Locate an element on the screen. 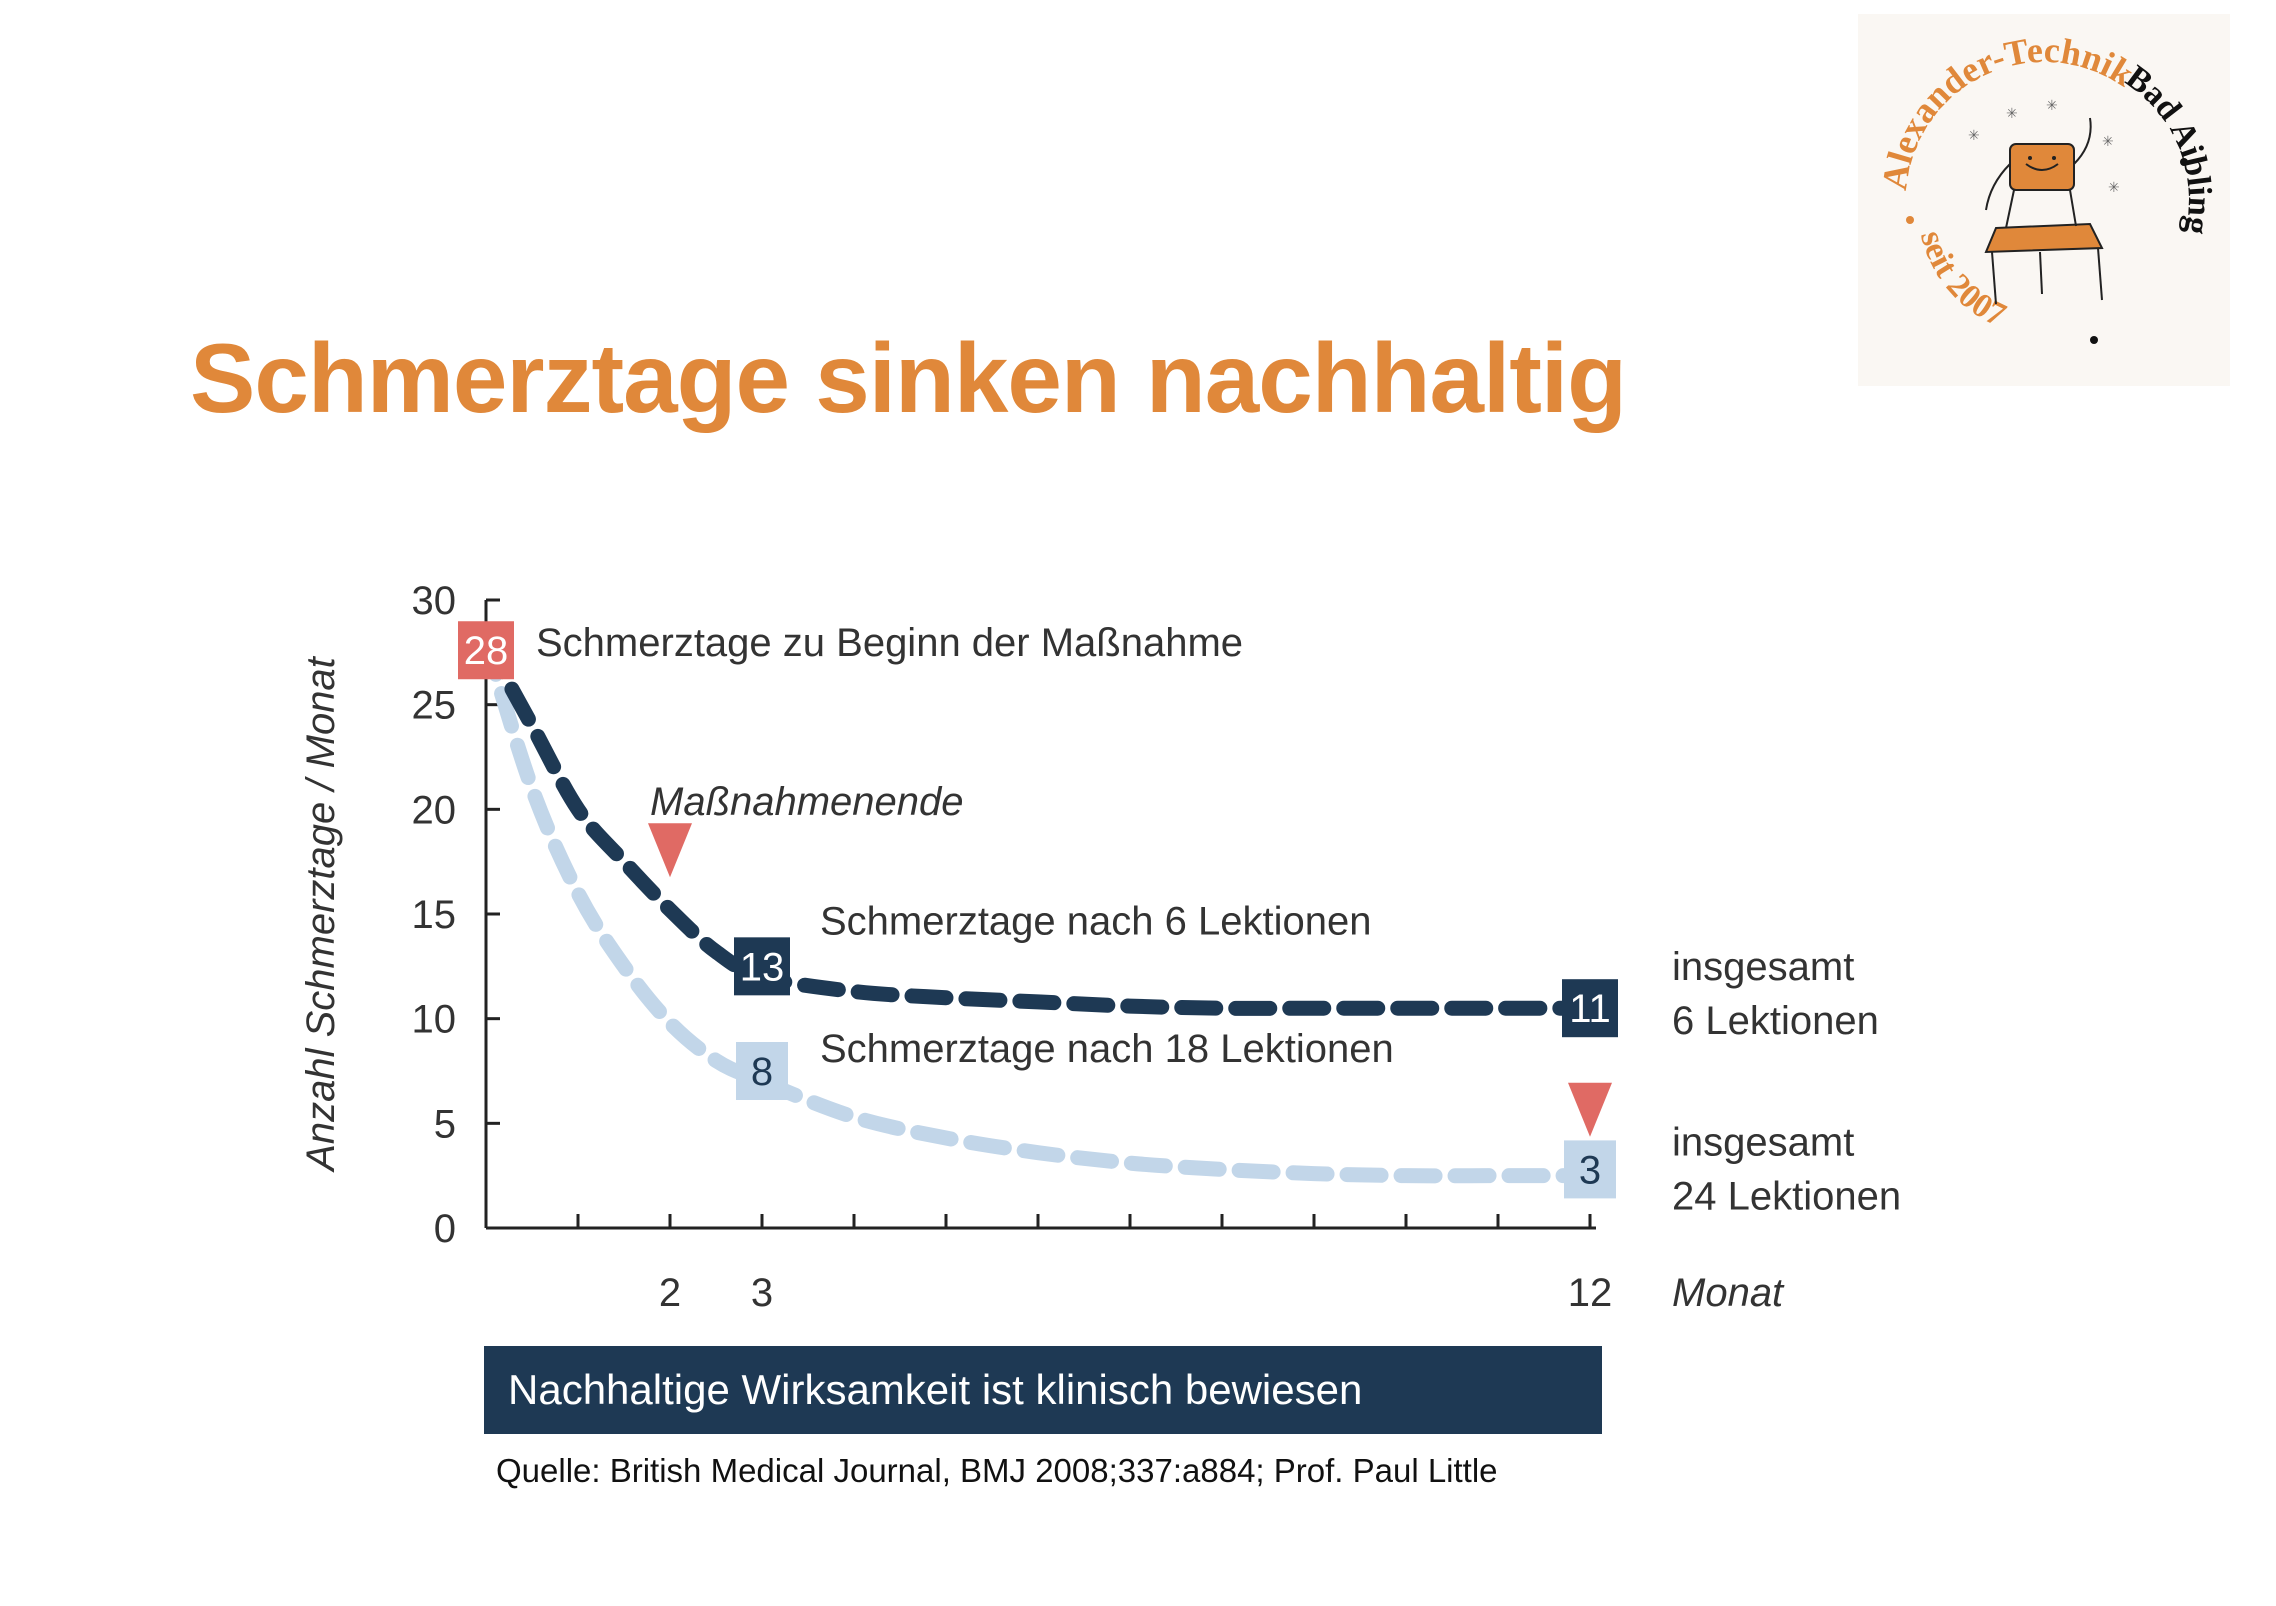 This screenshot has height=1606, width=2276. page-title: Schmerztage sinken nachhaltig is located at coordinates (908, 378).